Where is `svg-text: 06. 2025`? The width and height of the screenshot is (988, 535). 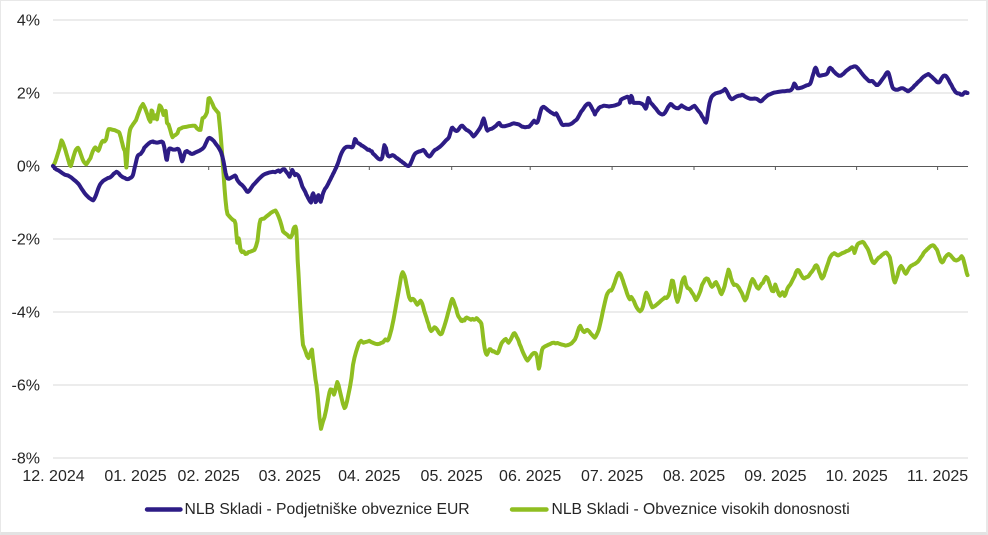 svg-text: 06. 2025 is located at coordinates (530, 476).